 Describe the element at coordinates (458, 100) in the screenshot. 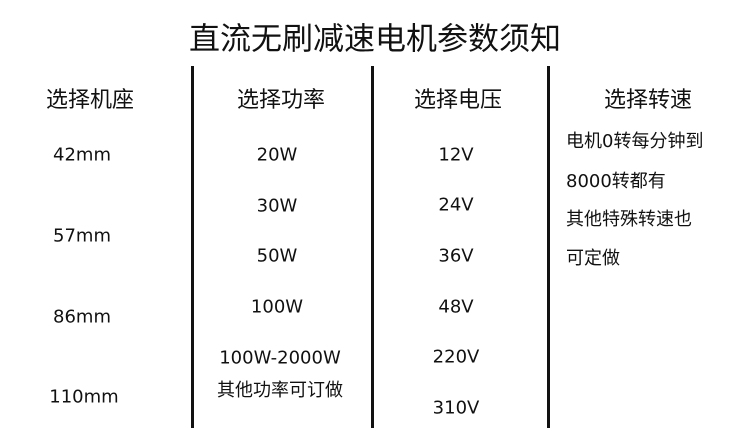

I see `header-voltage: 选择电压` at that location.